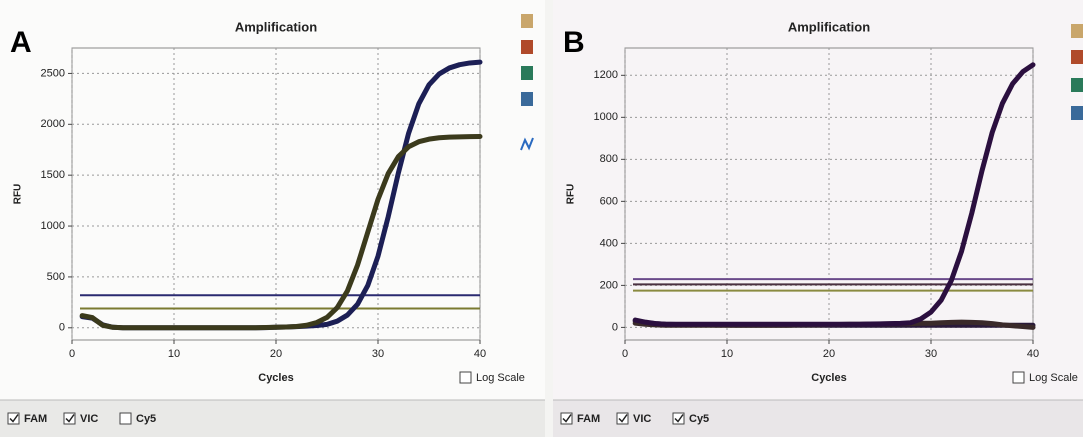 Image resolution: width=1083 pixels, height=437 pixels. Describe the element at coordinates (53, 175) in the screenshot. I see `y-tick-label: 1500` at that location.